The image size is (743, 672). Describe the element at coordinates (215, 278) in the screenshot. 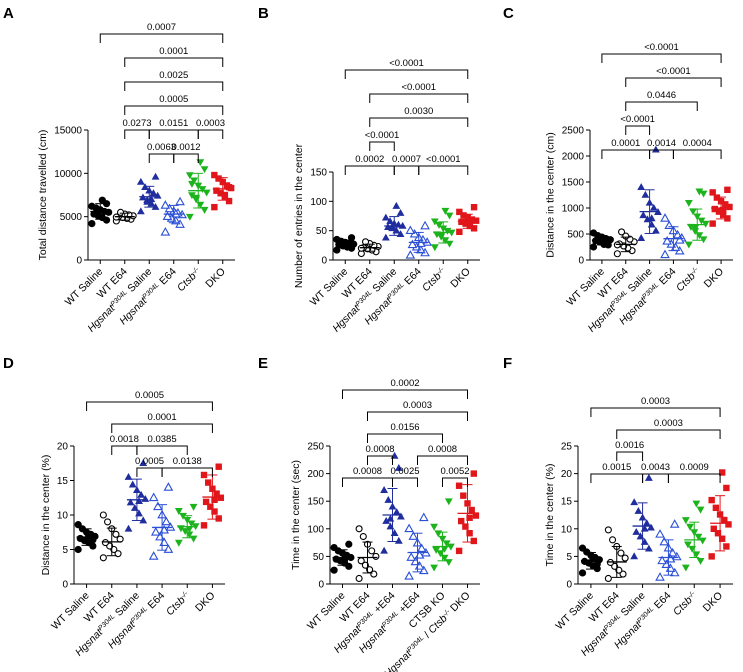

I see `x-tick-label-part: DKO` at that location.